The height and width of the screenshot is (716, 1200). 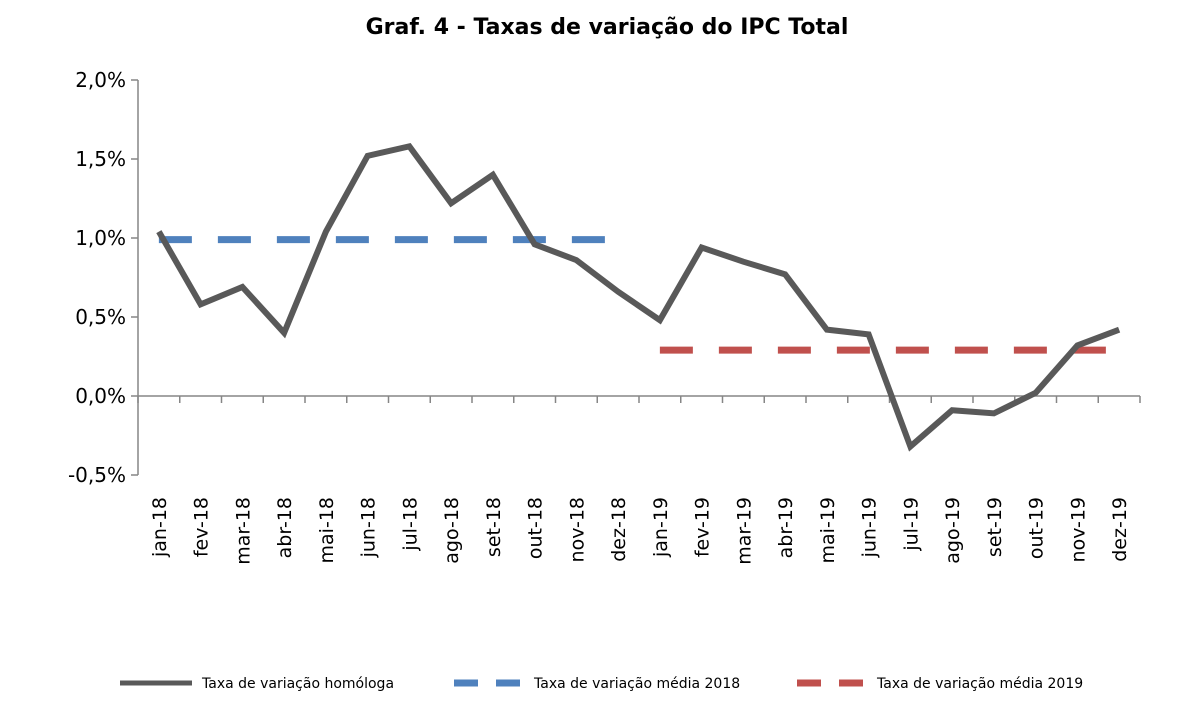 I want to click on legend-label: Taxa de variação média 2018, so click(x=636, y=684).